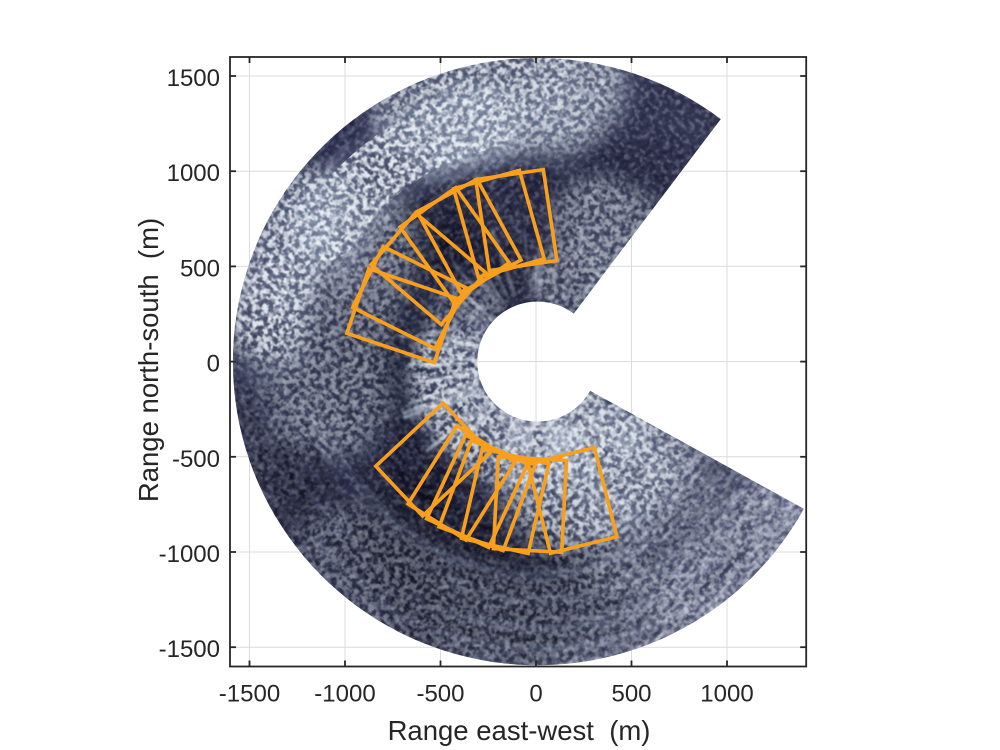 The height and width of the screenshot is (750, 1000). What do you see at coordinates (148, 360) in the screenshot?
I see `svg-text: Range north-south (m)` at bounding box center [148, 360].